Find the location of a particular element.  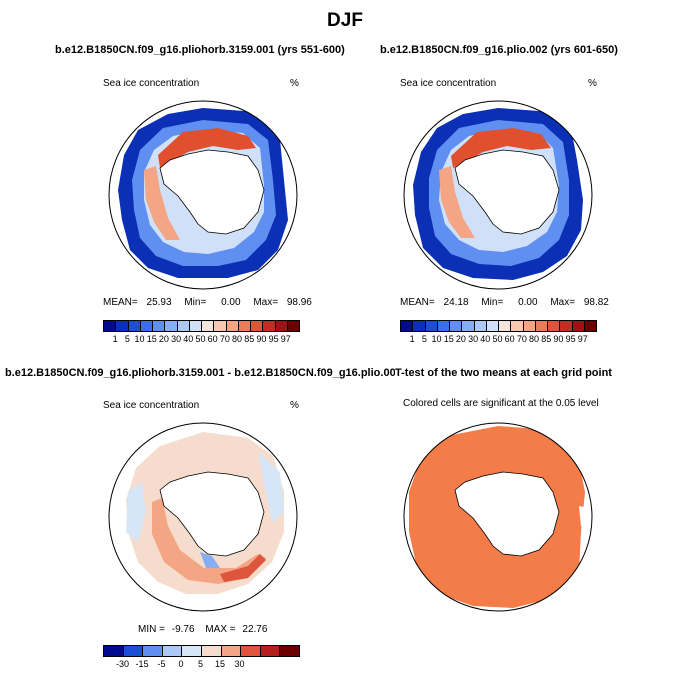

colorbar-ticks-1: 1 5 10 15 20 30 40 50 60 70 80 85 90 95 97 is located at coordinates (200, 340).